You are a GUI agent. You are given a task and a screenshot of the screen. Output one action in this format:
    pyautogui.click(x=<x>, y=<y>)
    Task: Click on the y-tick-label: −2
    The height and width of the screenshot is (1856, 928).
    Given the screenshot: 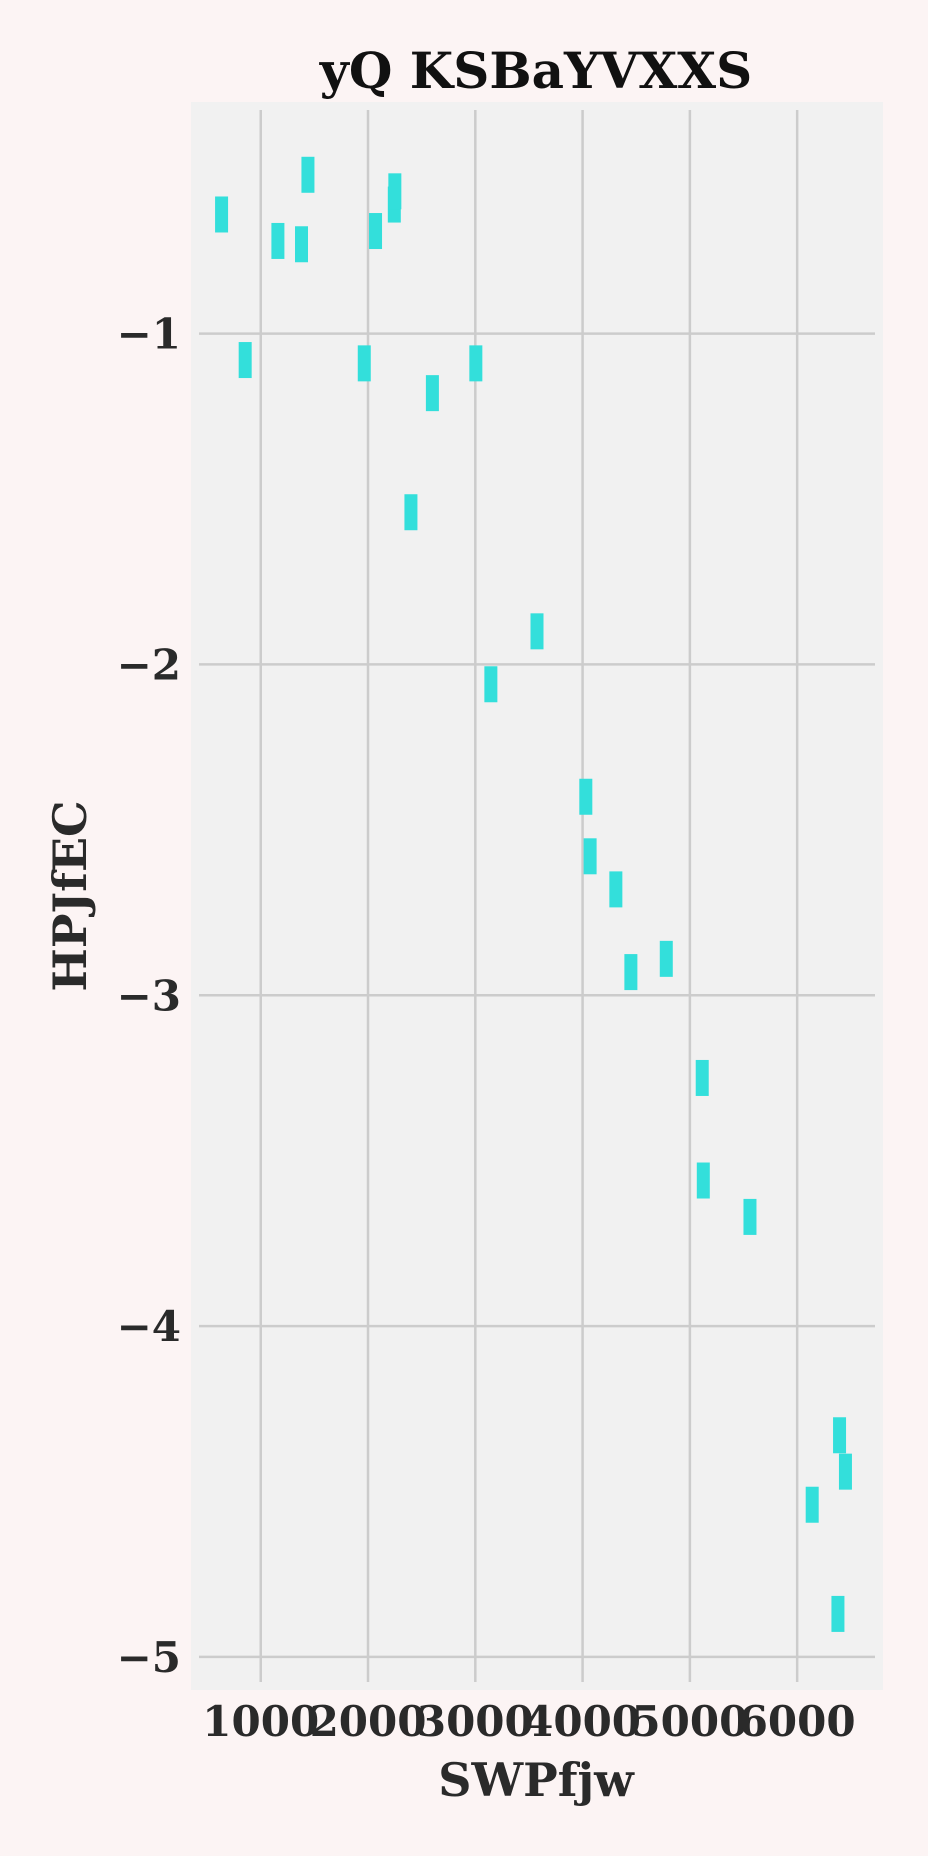 What is the action you would take?
    pyautogui.click(x=149, y=664)
    